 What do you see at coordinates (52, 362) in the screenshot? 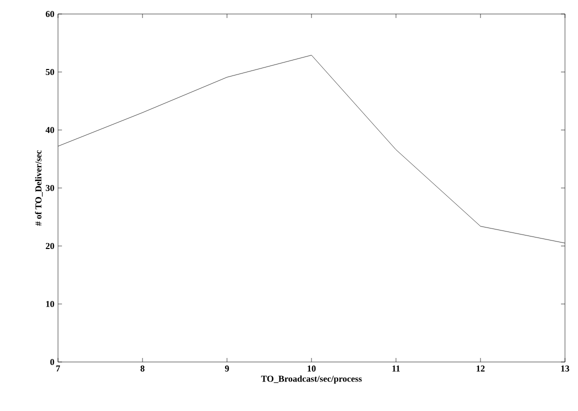
I see `y-tick-label: 0` at bounding box center [52, 362].